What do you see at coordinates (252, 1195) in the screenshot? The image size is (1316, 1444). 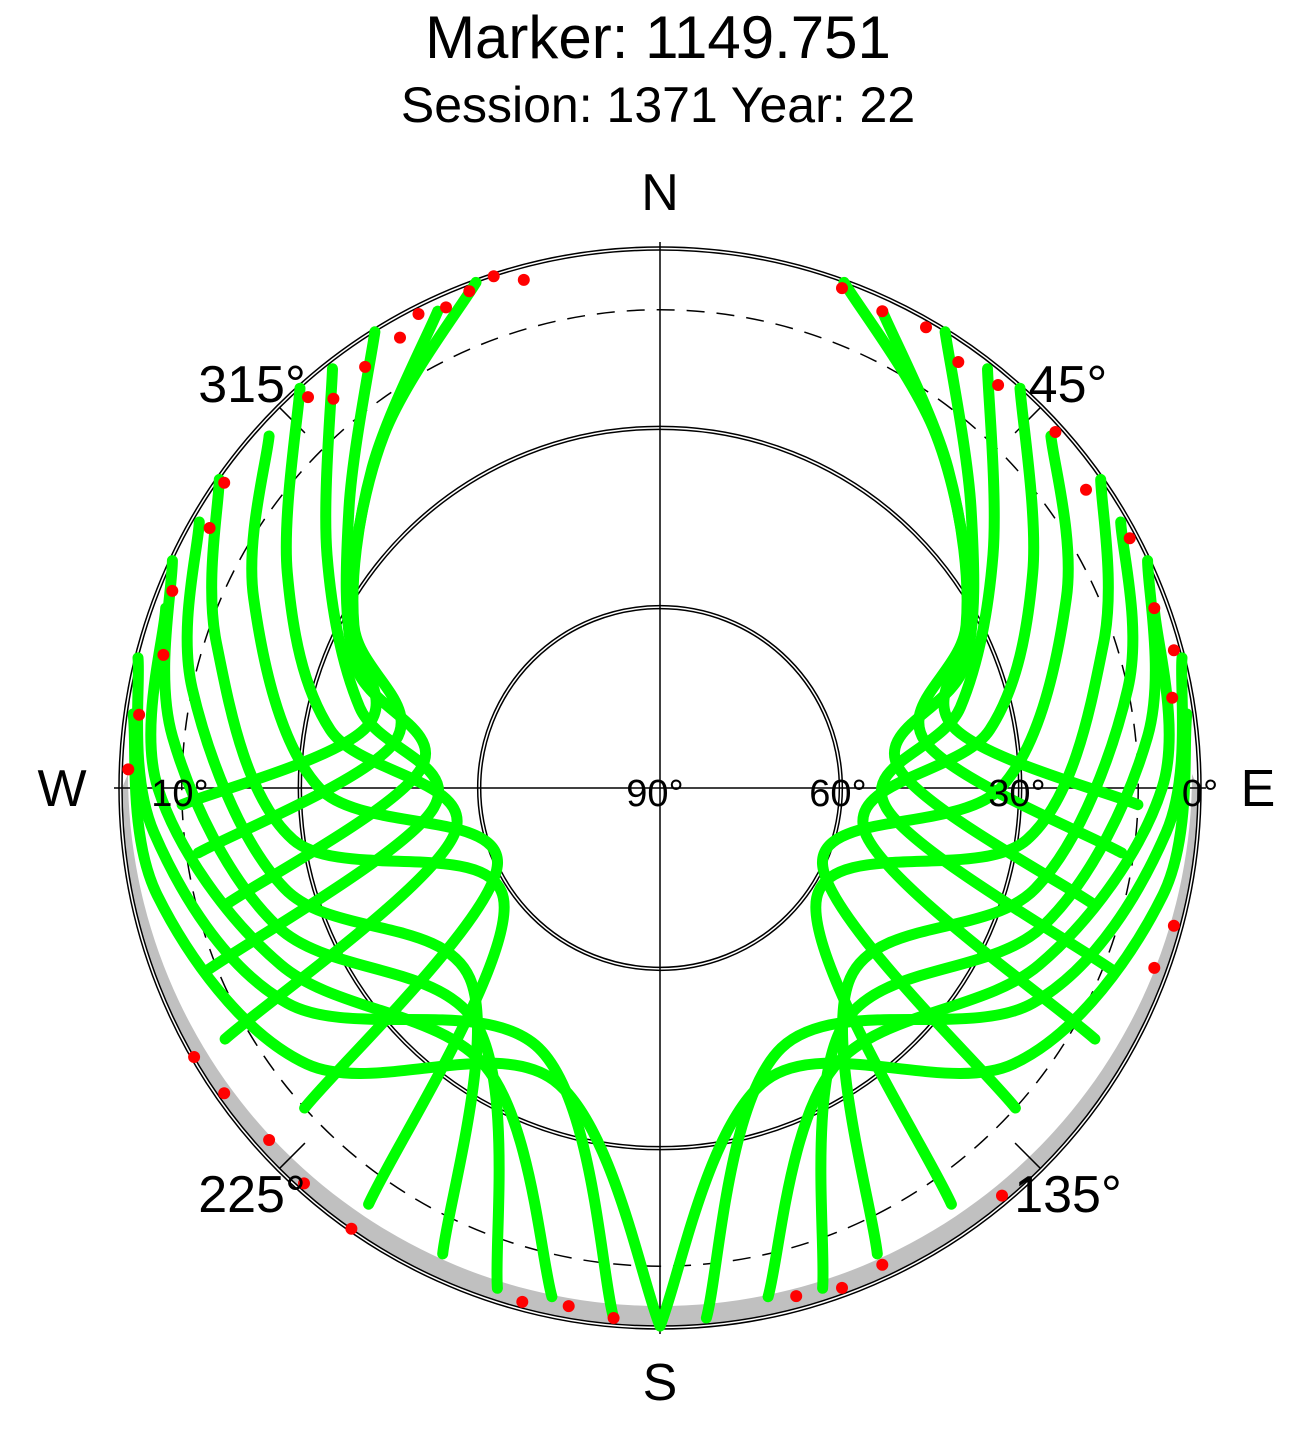 I see `azimuth-label-225: 225°` at bounding box center [252, 1195].